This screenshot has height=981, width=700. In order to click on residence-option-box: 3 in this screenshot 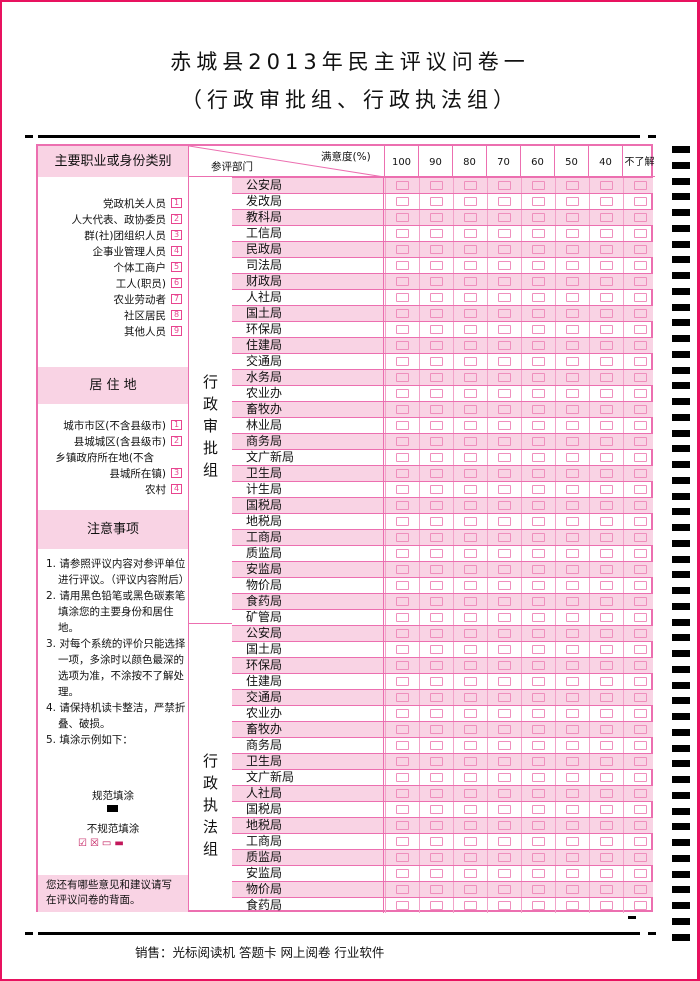, I will do `click(176, 473)`.